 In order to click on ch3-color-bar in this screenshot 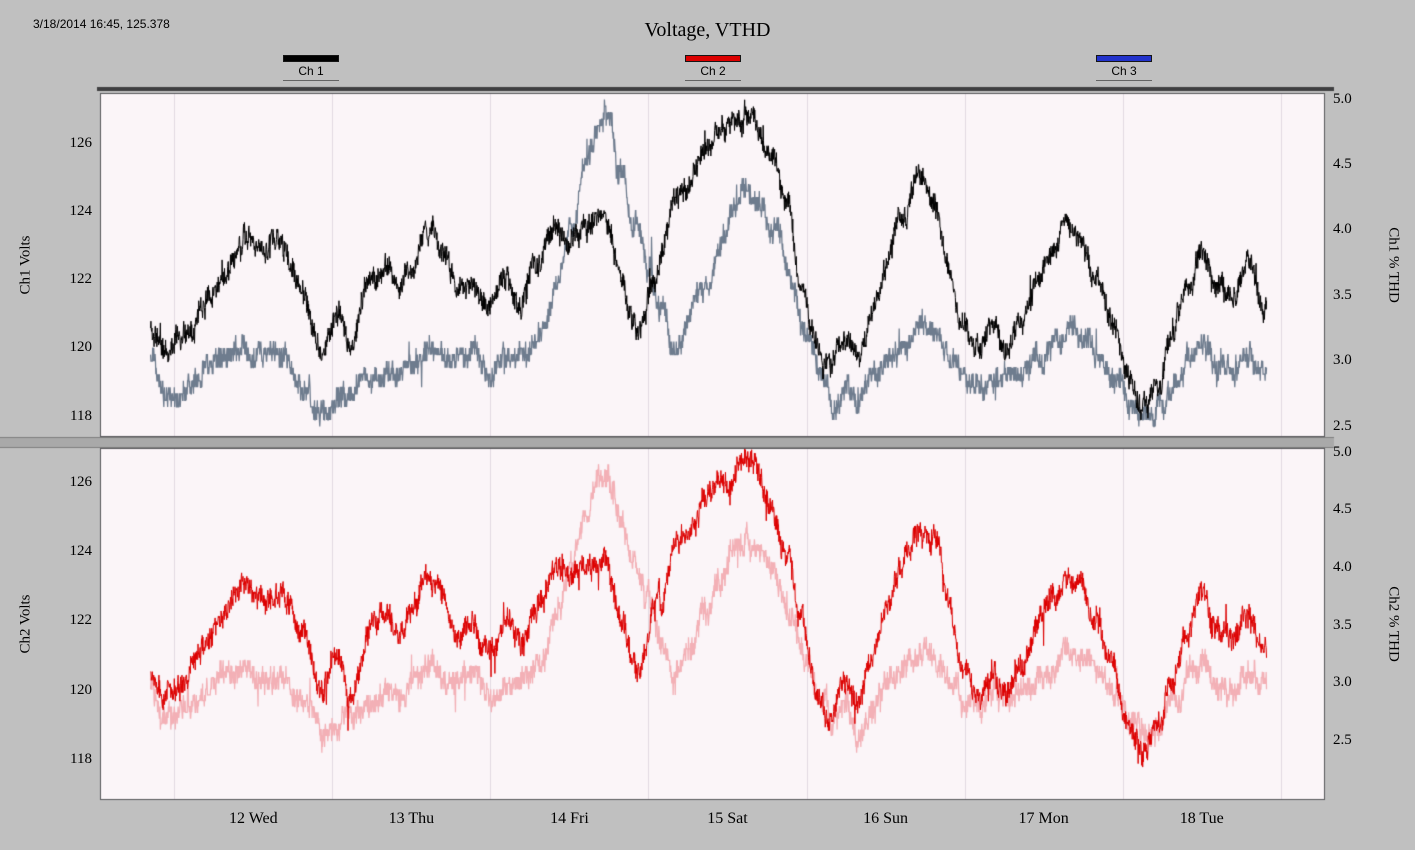, I will do `click(1124, 58)`.